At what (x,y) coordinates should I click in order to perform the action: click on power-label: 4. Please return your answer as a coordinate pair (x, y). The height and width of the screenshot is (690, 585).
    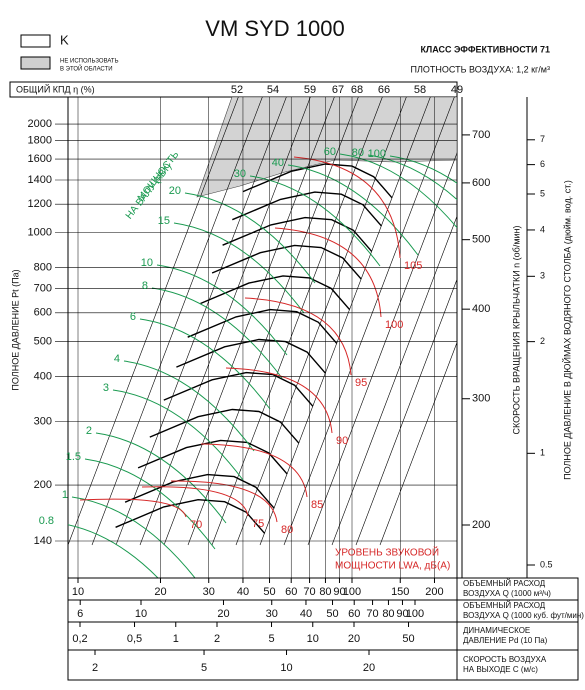
    Looking at the image, I should click on (117, 359).